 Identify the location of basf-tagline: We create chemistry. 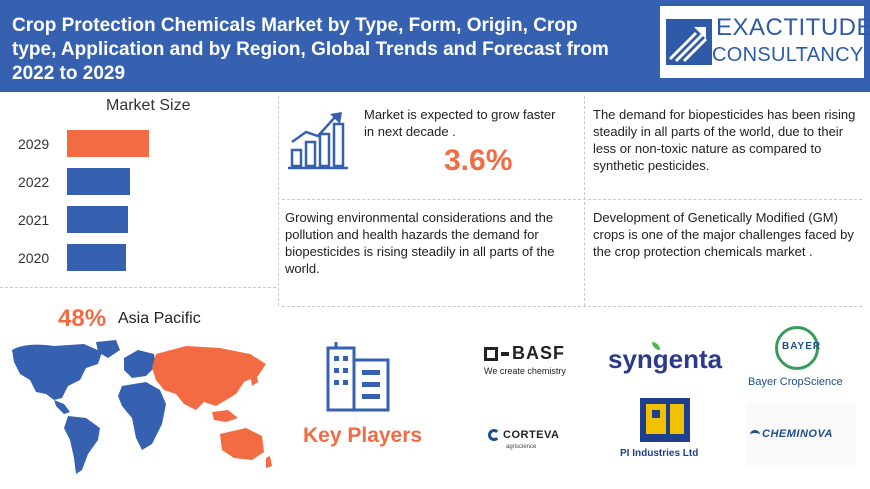
(525, 371).